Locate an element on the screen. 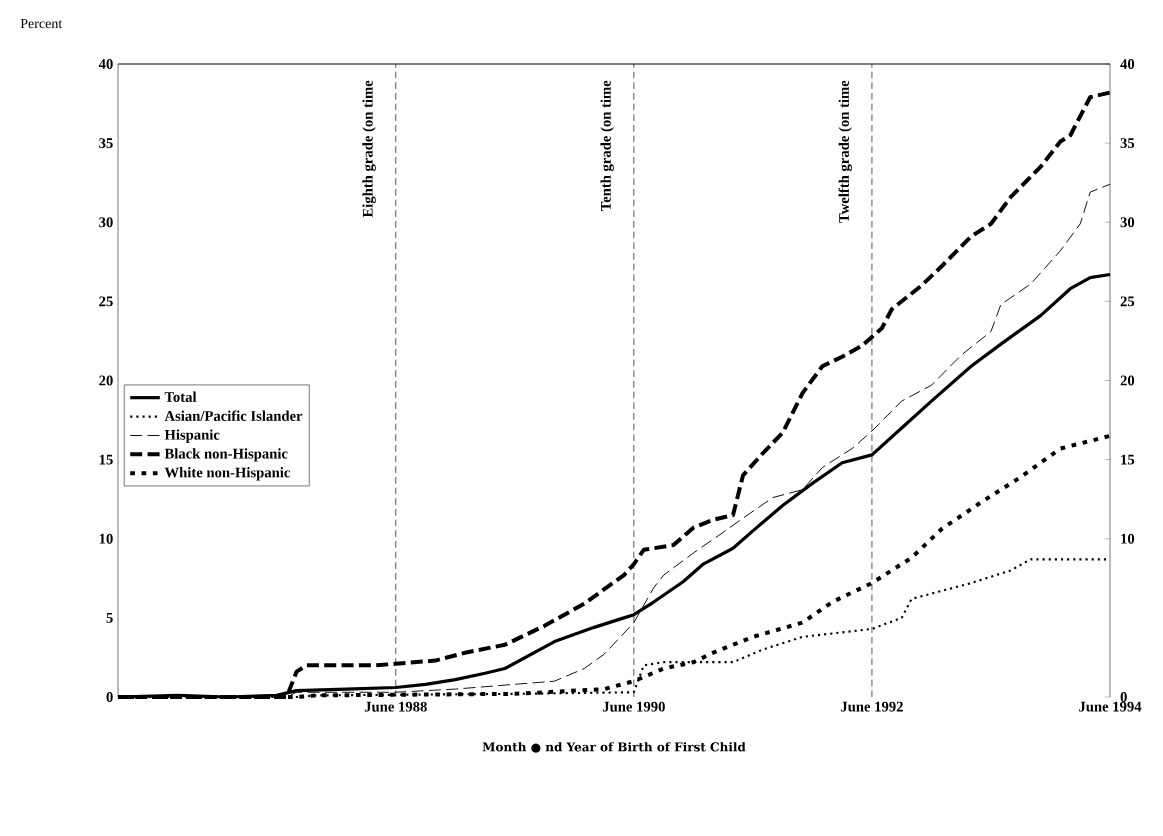 The width and height of the screenshot is (1163, 836). x-tick-label: June 1990 is located at coordinates (633, 706).